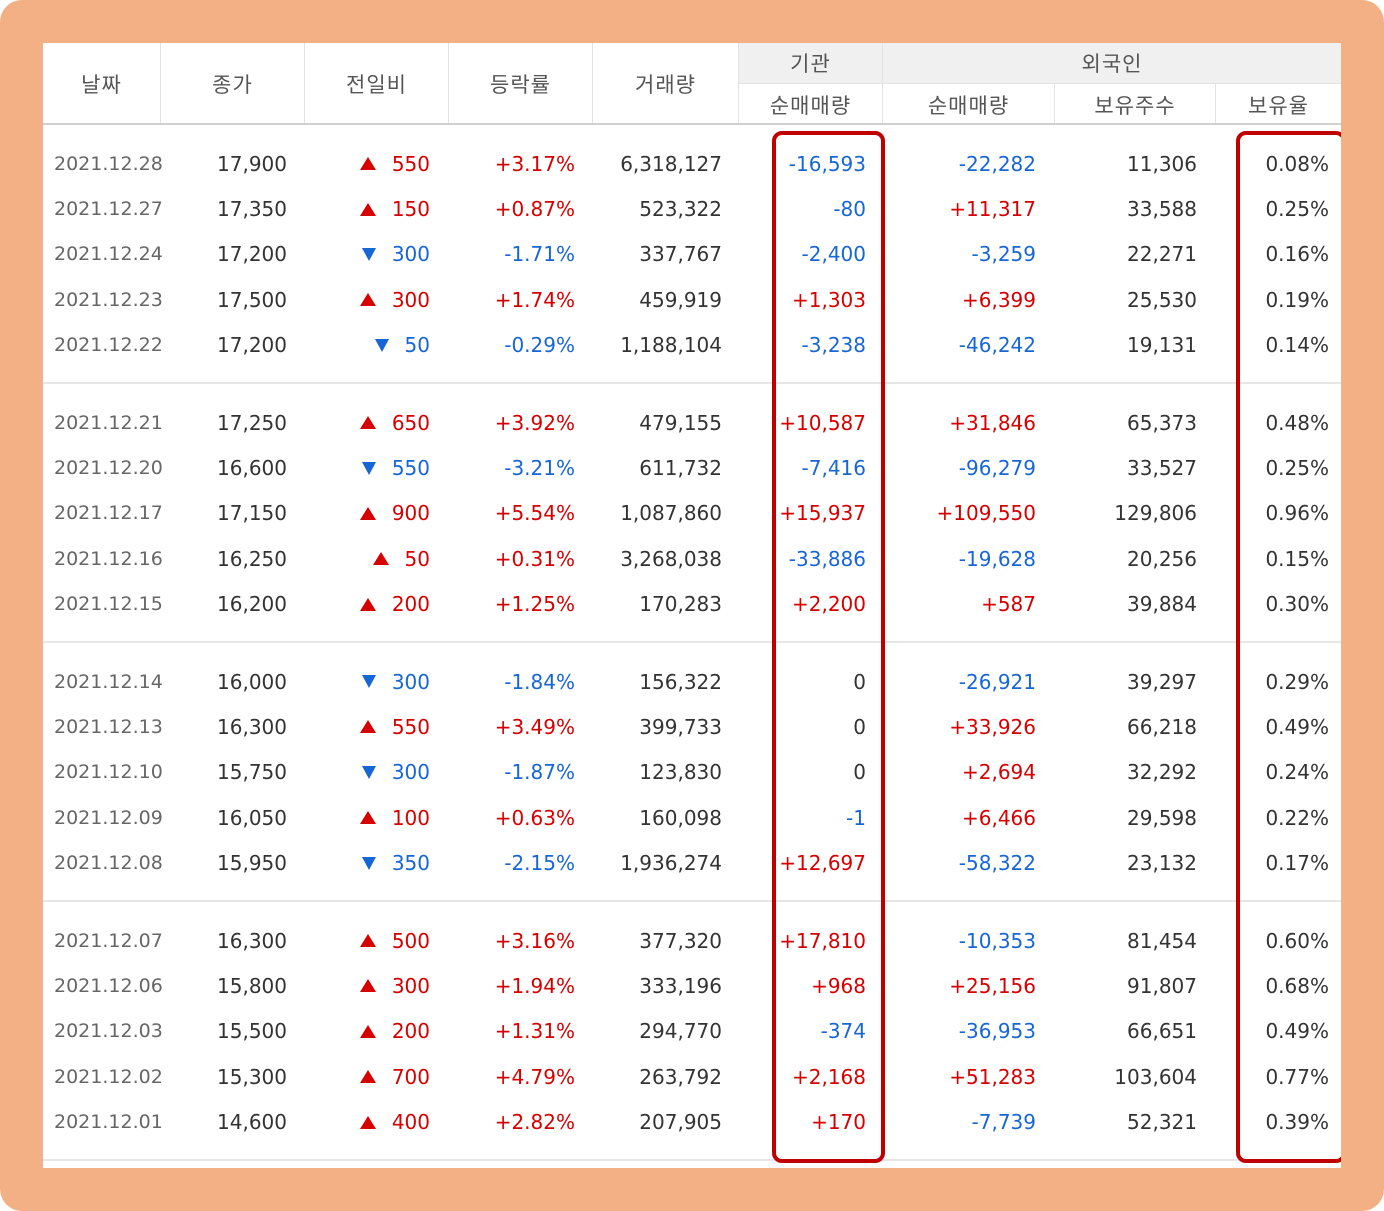  I want to click on row-date: 2021.12.14, so click(108, 681).